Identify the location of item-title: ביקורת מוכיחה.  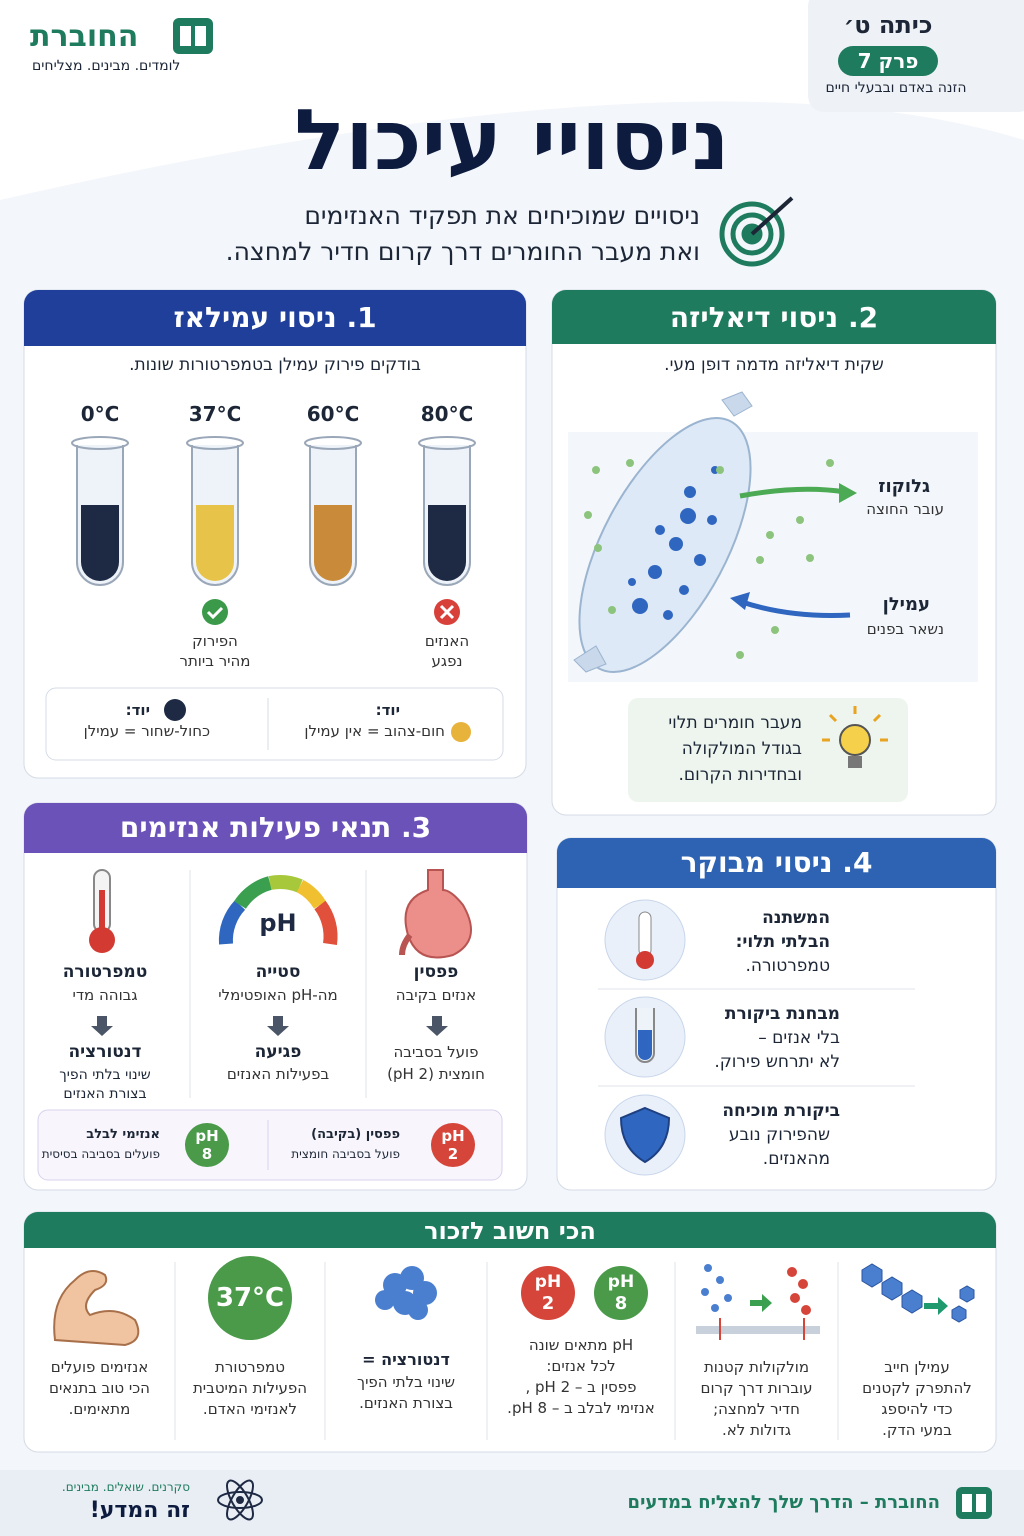
(781, 1111).